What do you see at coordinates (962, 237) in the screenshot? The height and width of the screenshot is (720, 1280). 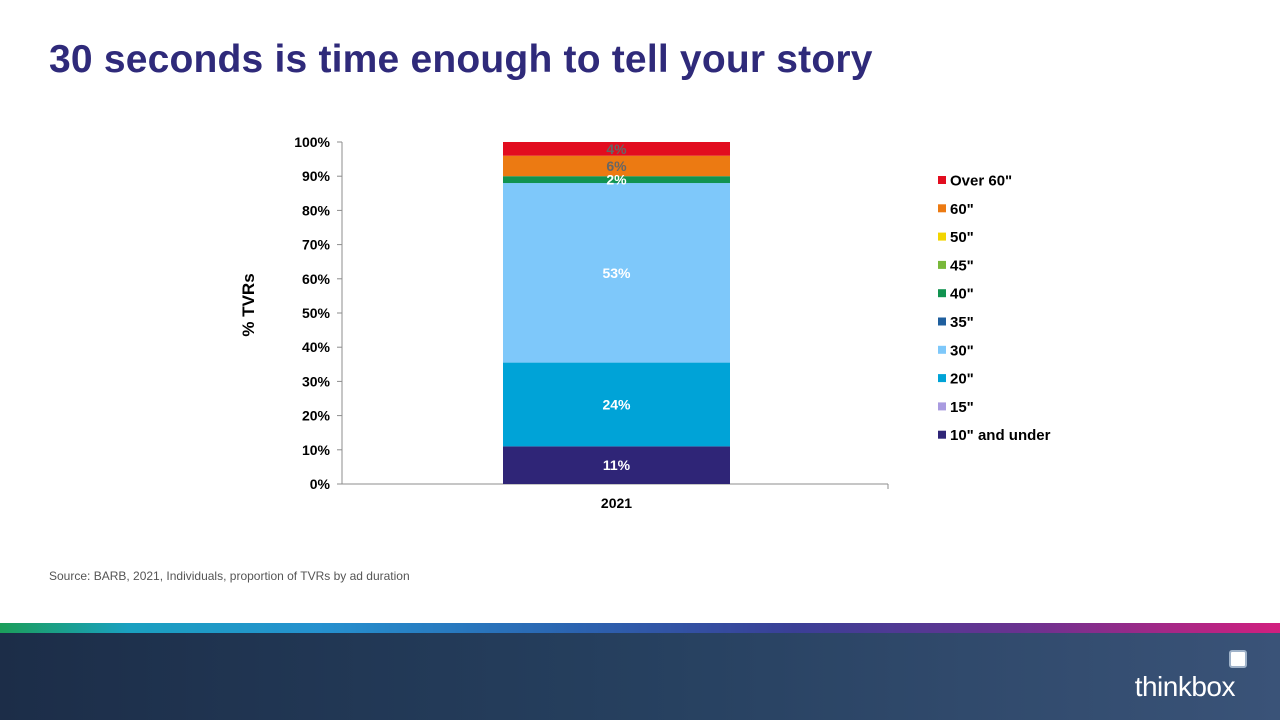 I see `legend-label: 50"` at bounding box center [962, 237].